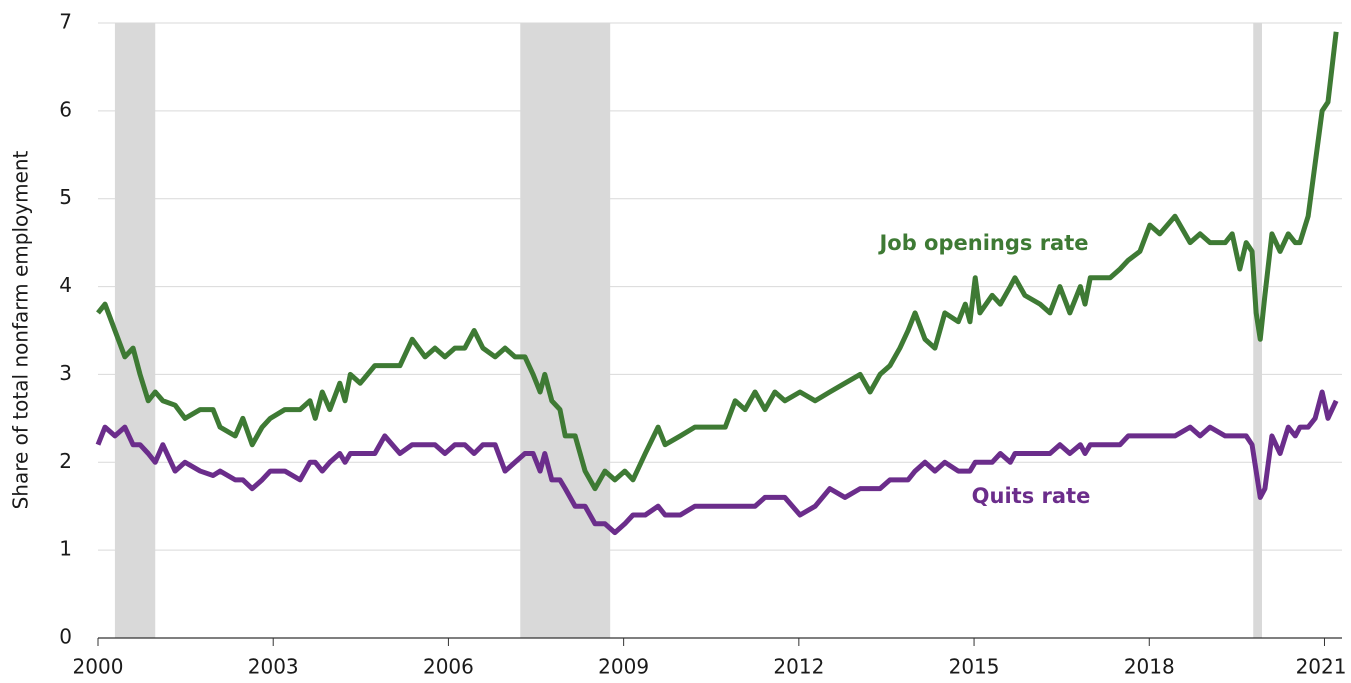 The width and height of the screenshot is (1351, 683). What do you see at coordinates (21, 329) in the screenshot?
I see `y-axis-label: Share of total nonfarm employment` at bounding box center [21, 329].